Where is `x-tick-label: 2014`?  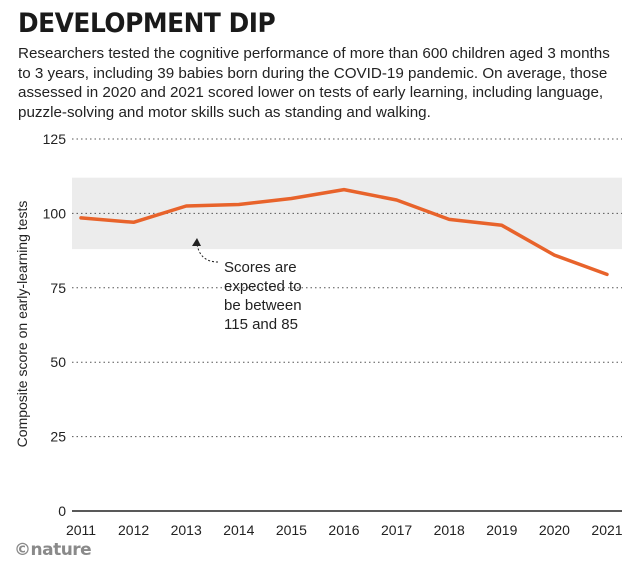
x-tick-label: 2014 is located at coordinates (238, 530).